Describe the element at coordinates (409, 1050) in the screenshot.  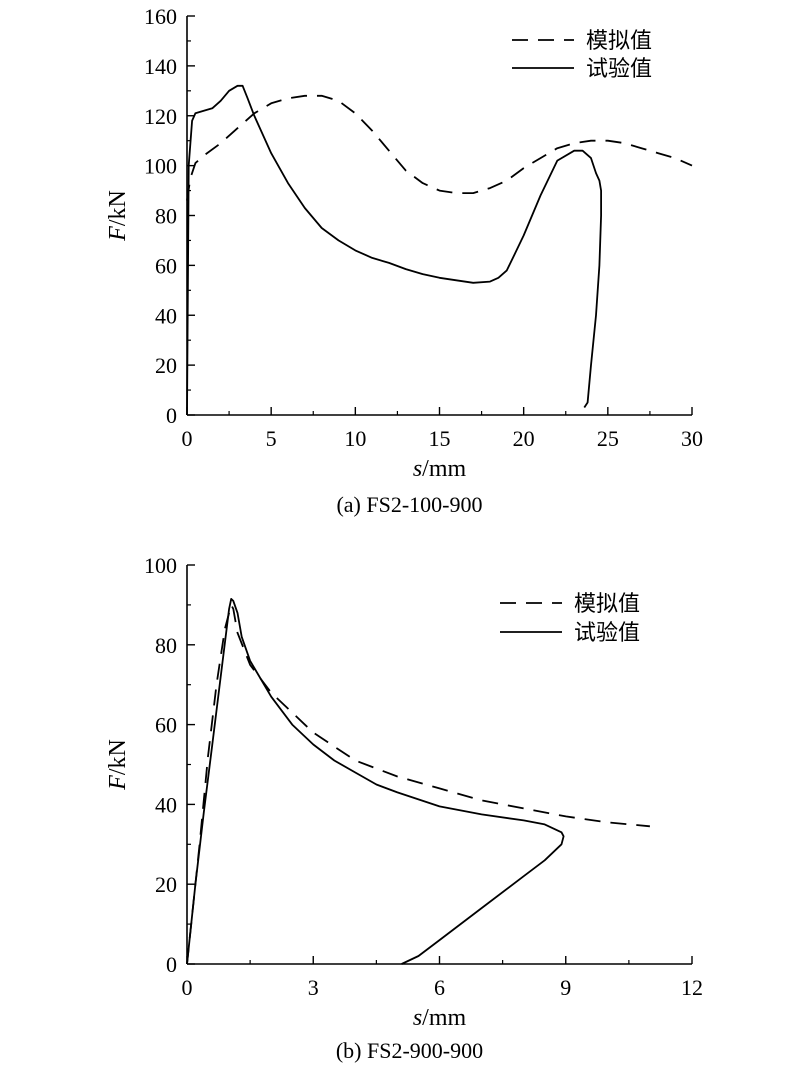
I see `chart-caption: (b) FS2-900-900` at that location.